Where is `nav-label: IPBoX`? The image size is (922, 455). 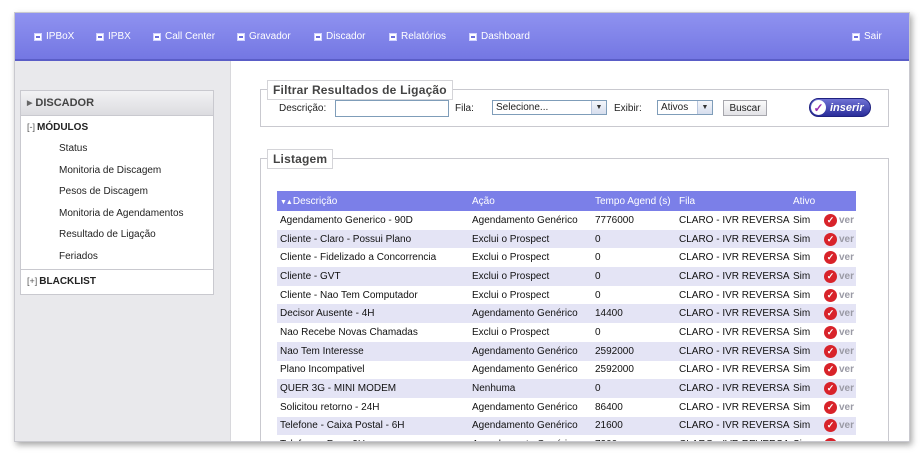 nav-label: IPBoX is located at coordinates (60, 36).